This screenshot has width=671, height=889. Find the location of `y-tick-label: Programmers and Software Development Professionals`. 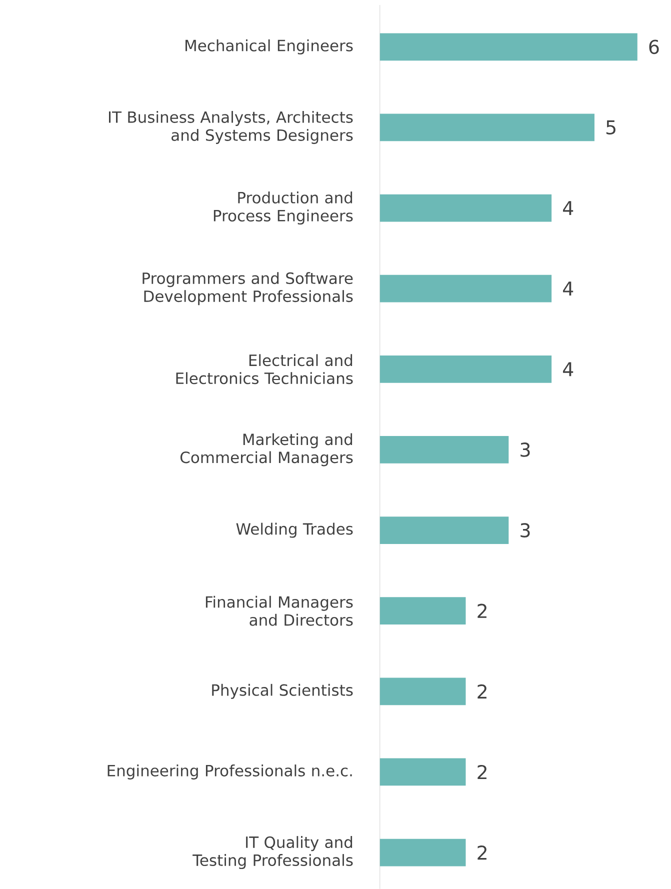

y-tick-label: Programmers and Software Development Professionals is located at coordinates (247, 289).